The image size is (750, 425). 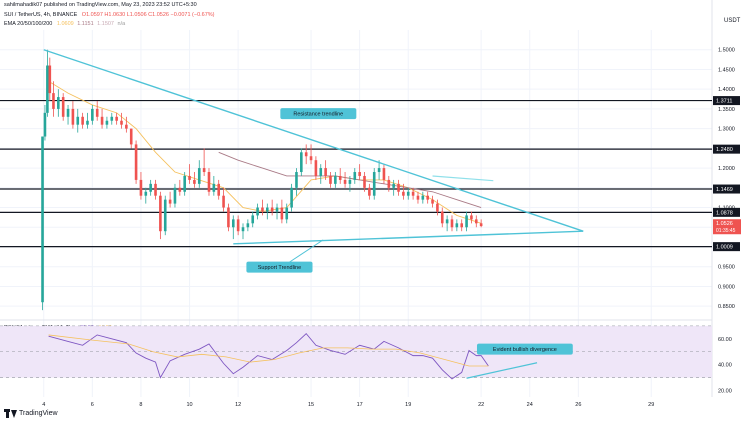 I want to click on level-label: 1.0009, so click(x=724, y=248).